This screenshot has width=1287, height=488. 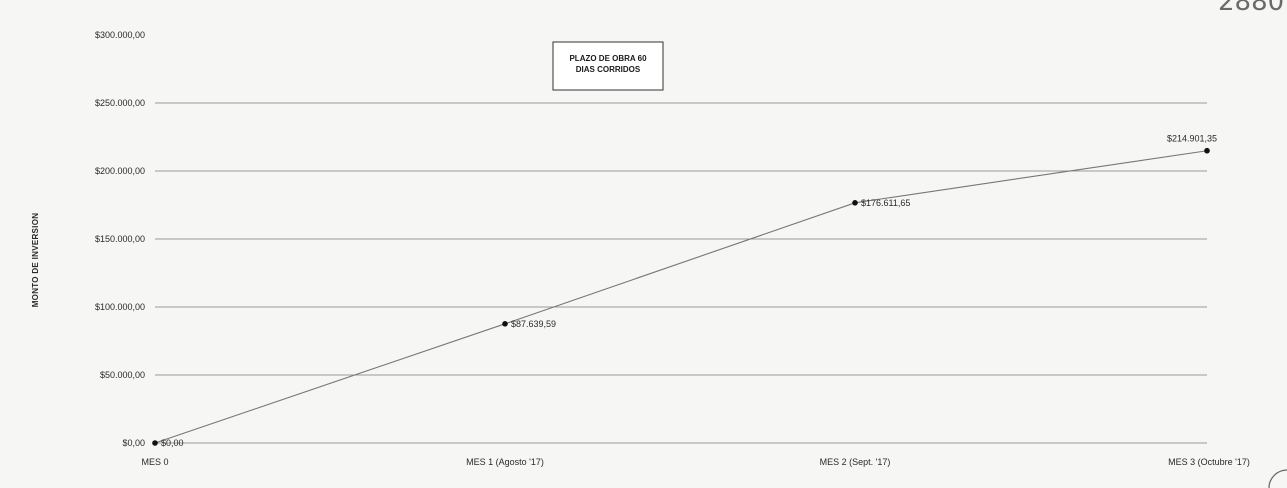 I want to click on y-tick-label-6: $300.000,00, so click(x=120, y=35).